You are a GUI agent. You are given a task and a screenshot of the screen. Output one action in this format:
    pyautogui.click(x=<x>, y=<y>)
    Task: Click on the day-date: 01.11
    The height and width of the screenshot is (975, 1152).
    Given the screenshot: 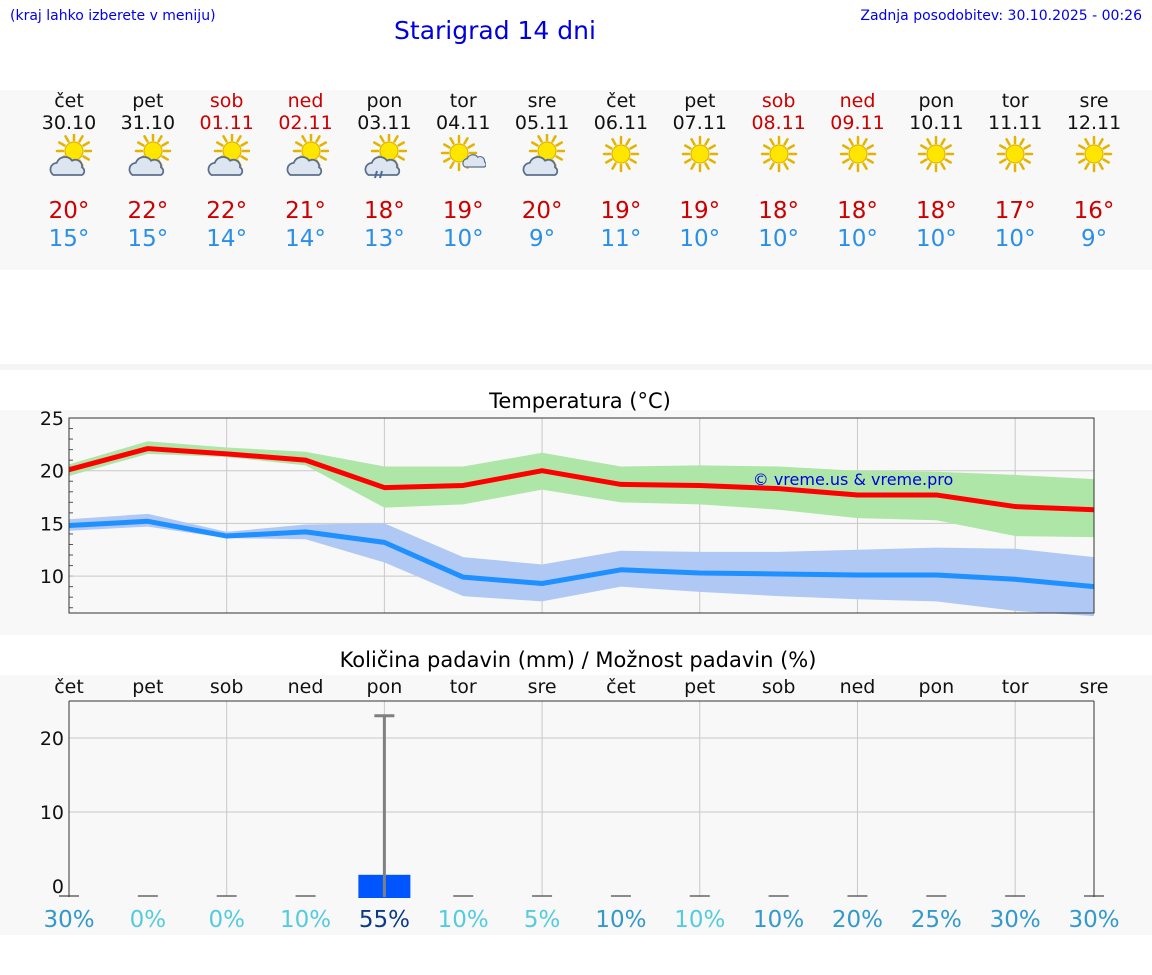 What is the action you would take?
    pyautogui.click(x=226, y=123)
    